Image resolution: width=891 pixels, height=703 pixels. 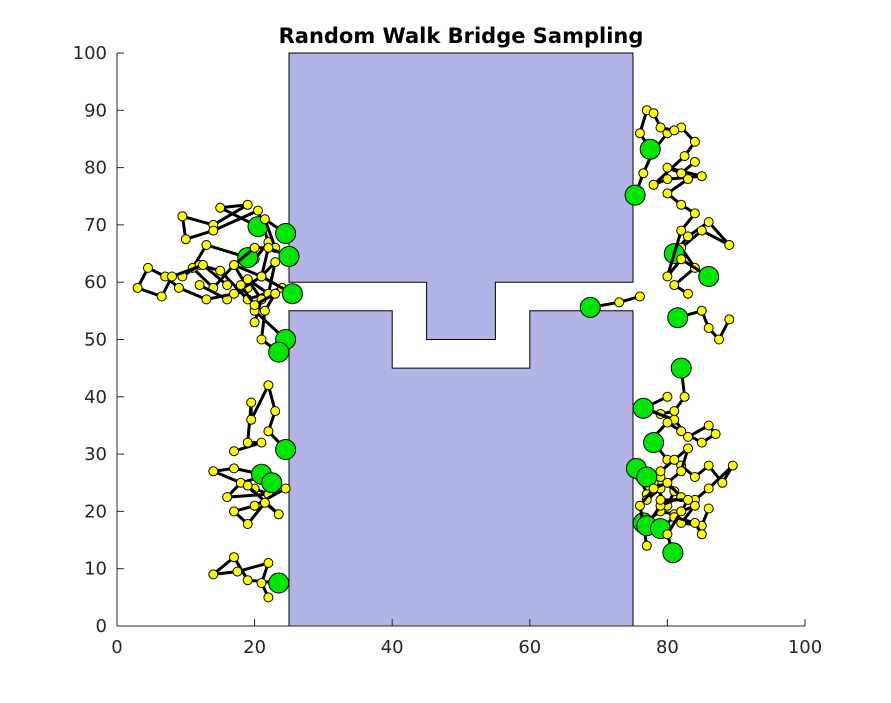 What do you see at coordinates (101, 626) in the screenshot?
I see `y-tick-label: 0` at bounding box center [101, 626].